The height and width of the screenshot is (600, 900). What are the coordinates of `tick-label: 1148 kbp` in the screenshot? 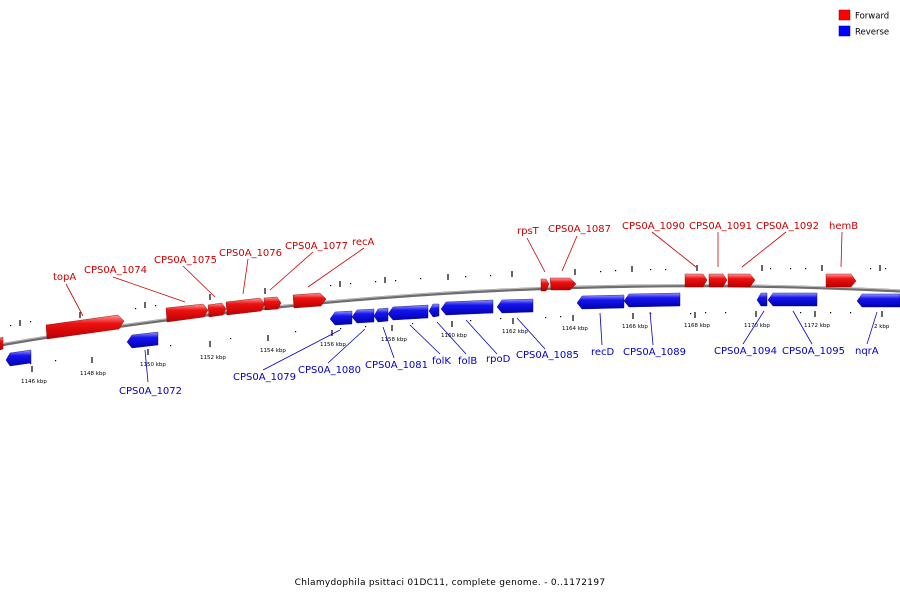 It's located at (93, 374).